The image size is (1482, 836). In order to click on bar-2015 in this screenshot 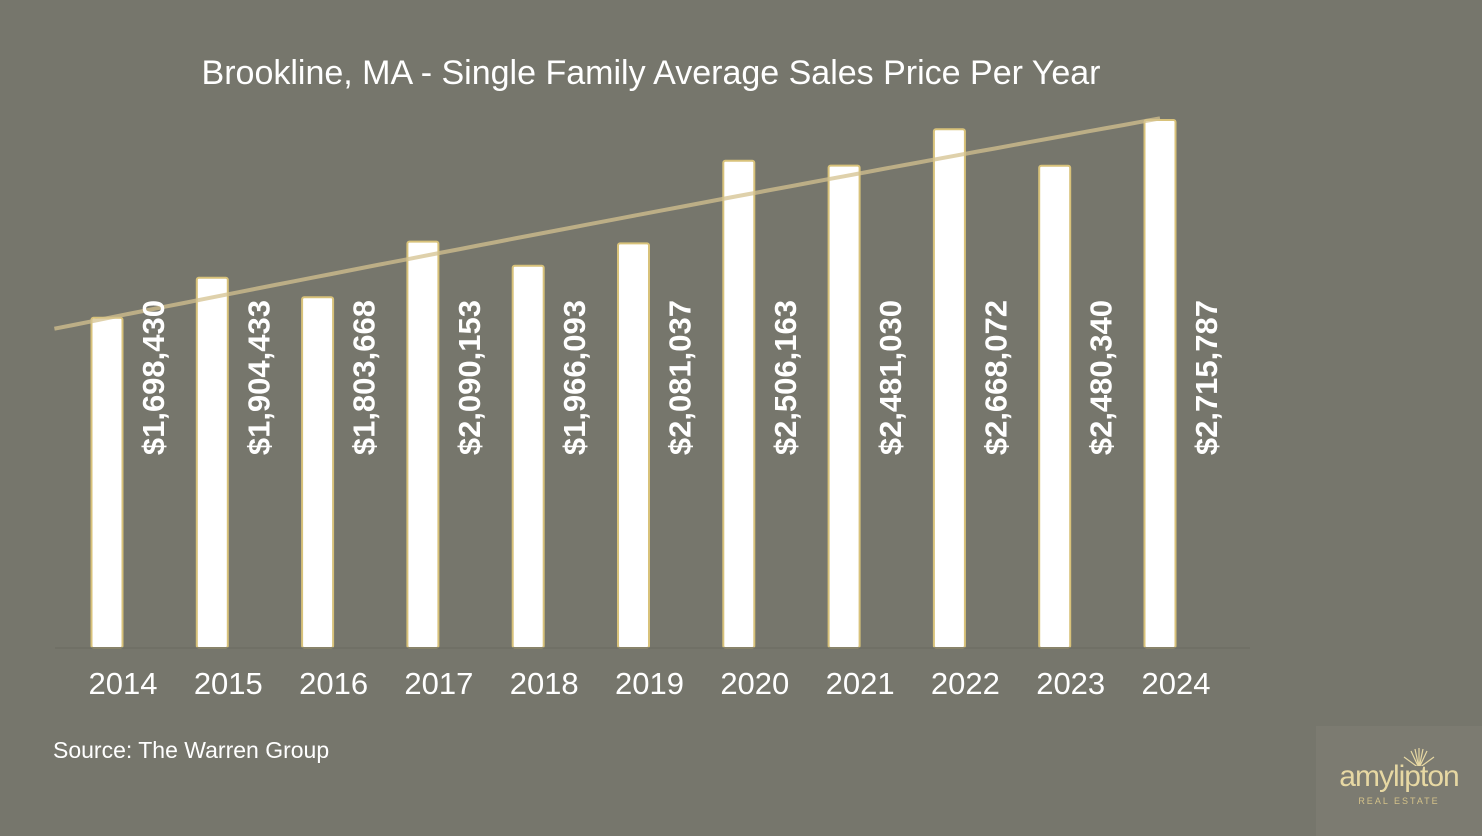, I will do `click(212, 462)`.